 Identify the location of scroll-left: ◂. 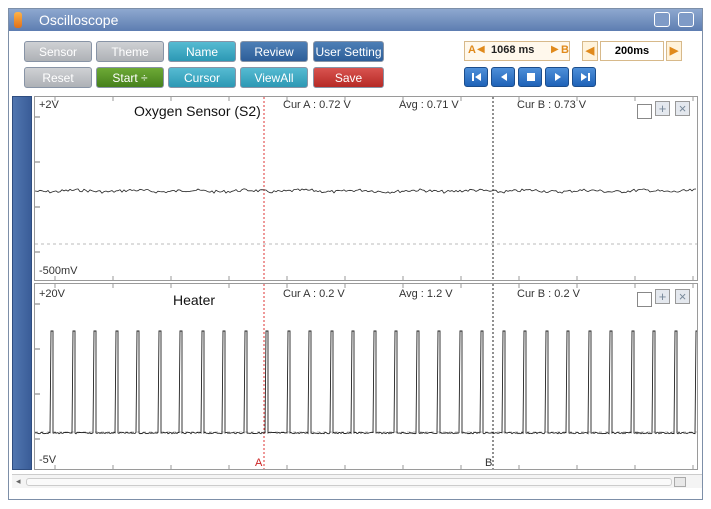
(18, 481).